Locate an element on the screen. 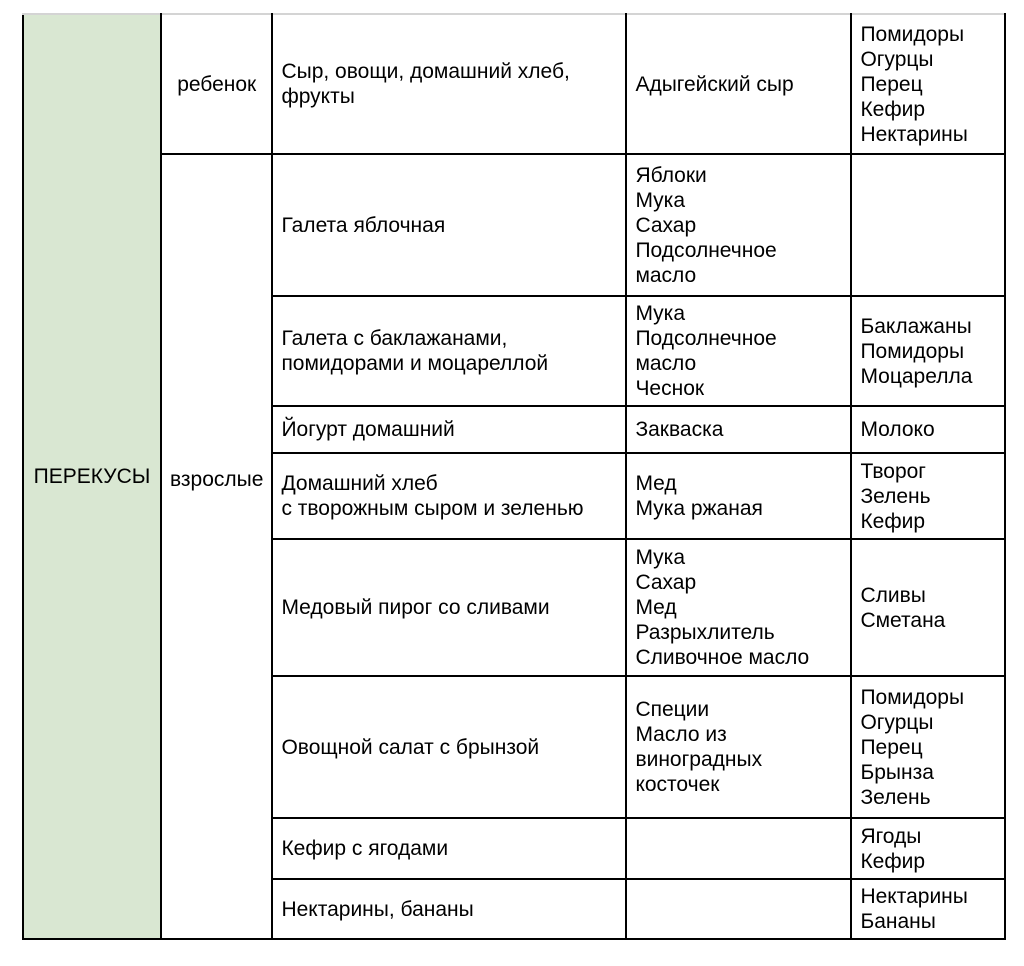 This screenshot has height=966, width=1024. products-cell: Баклажаны Помидоры Моцарелла is located at coordinates (928, 351).